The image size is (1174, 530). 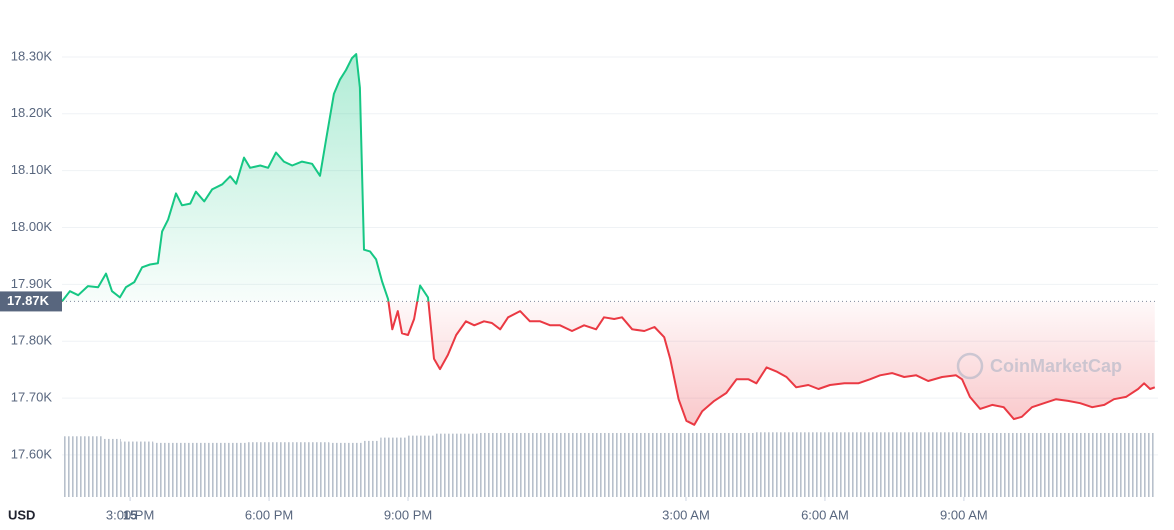 I want to click on watermark: CoinMarketCap, so click(x=1039, y=366).